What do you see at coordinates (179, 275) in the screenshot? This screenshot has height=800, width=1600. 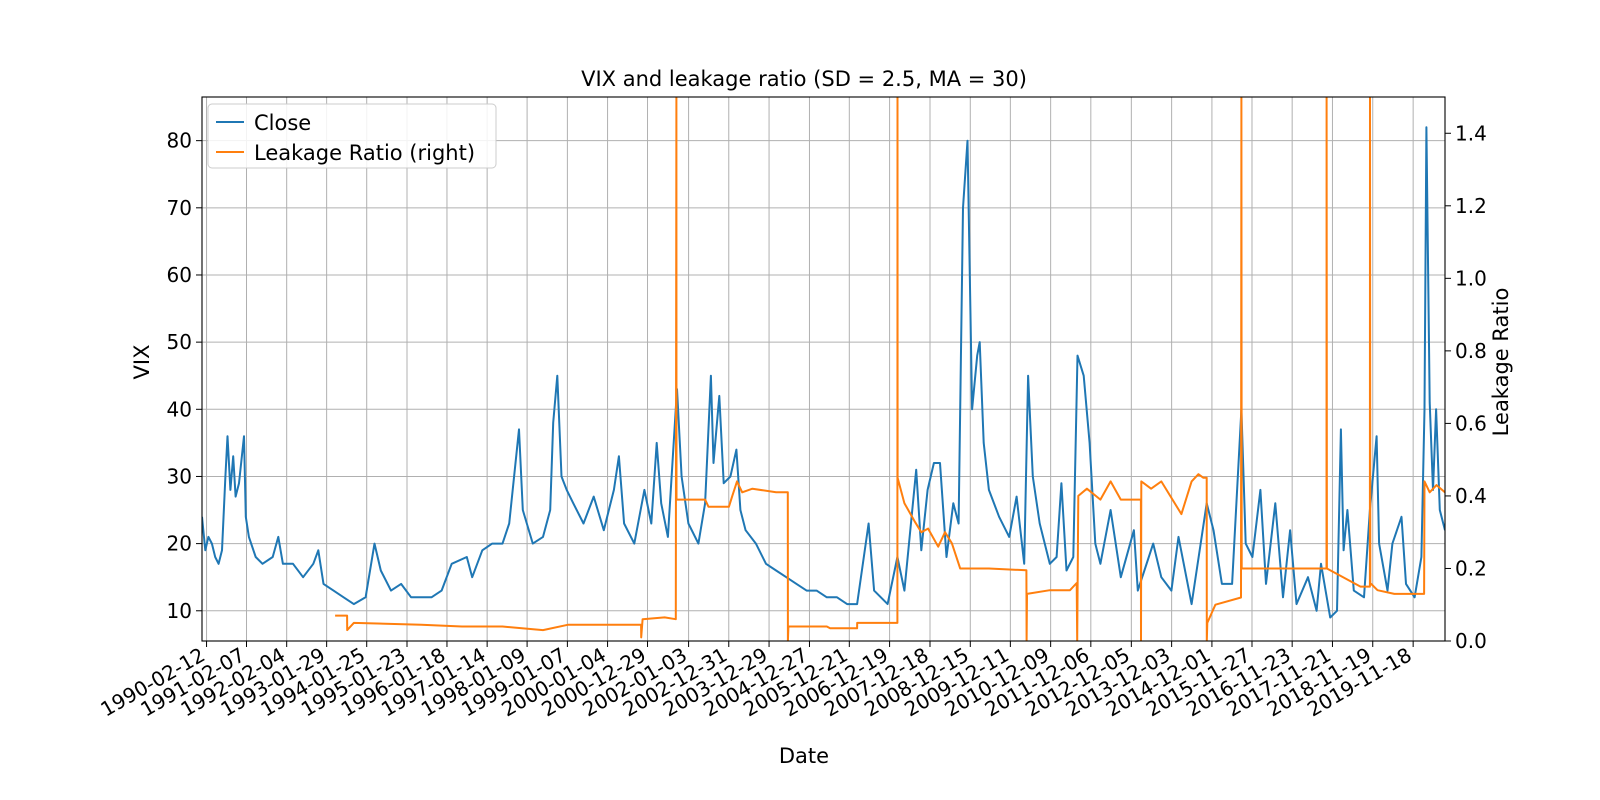 I see `y-tick-label-left: 60` at bounding box center [179, 275].